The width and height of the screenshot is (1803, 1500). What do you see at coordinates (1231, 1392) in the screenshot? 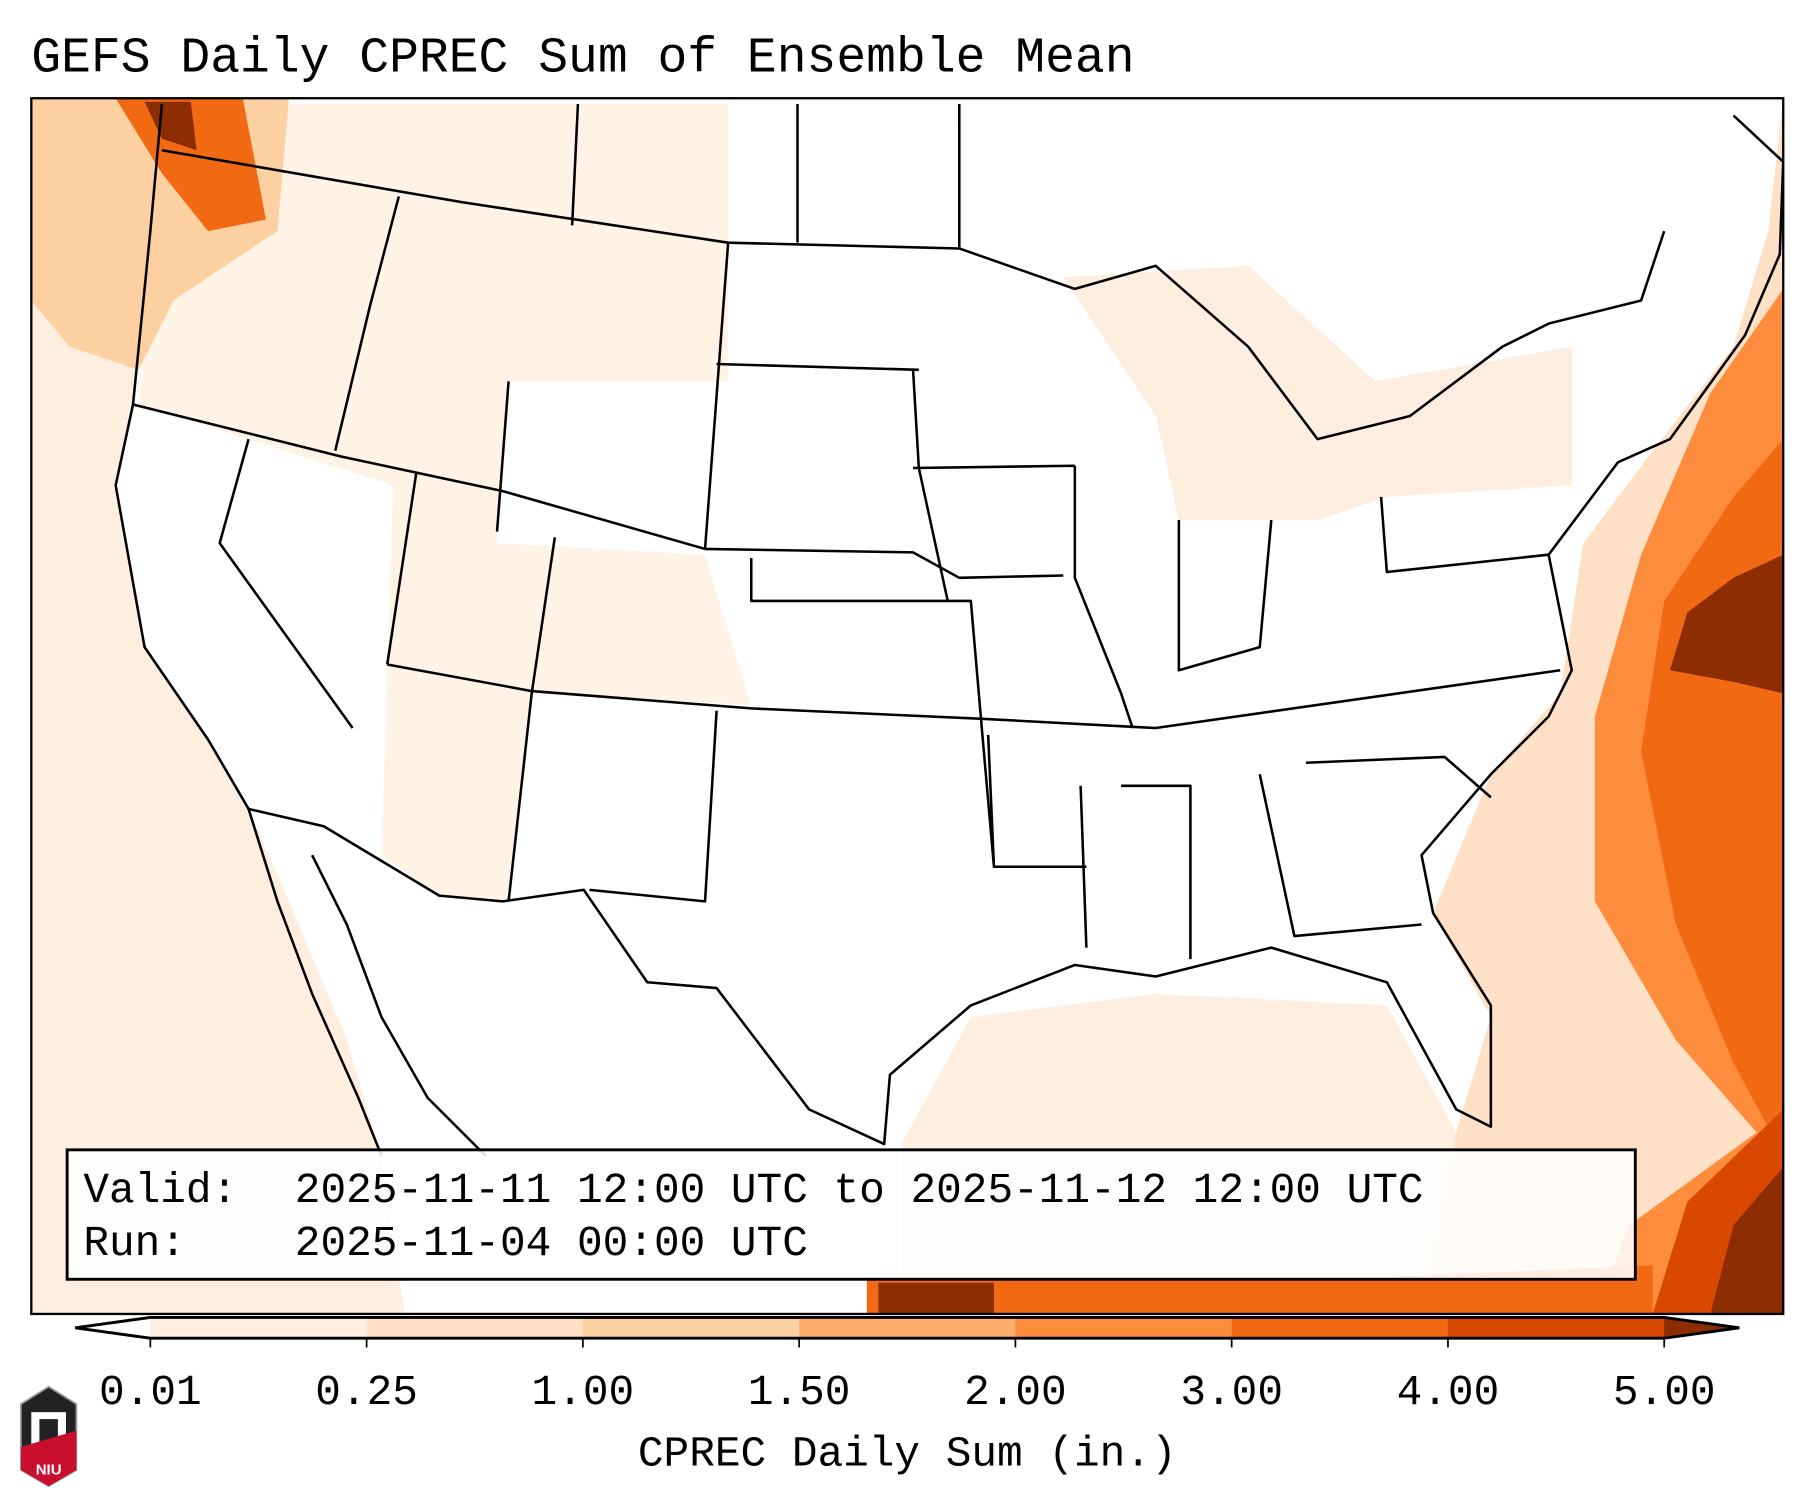
I see `colorbar-tick-label: 3.00` at bounding box center [1231, 1392].